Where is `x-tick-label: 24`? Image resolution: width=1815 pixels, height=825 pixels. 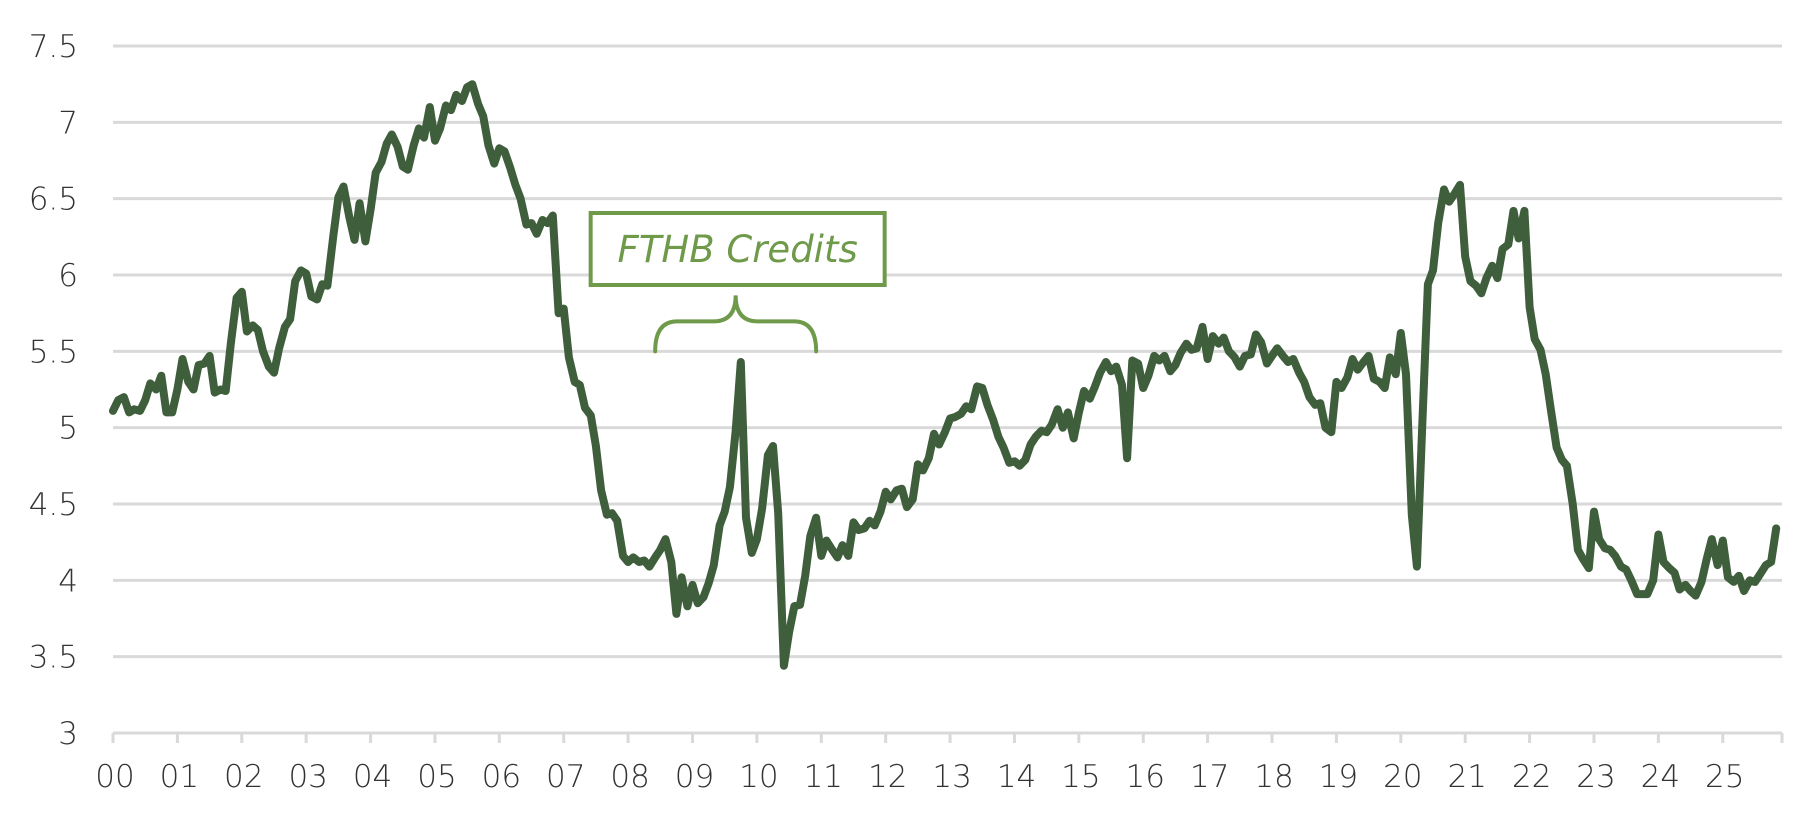
x-tick-label: 24 is located at coordinates (1660, 777).